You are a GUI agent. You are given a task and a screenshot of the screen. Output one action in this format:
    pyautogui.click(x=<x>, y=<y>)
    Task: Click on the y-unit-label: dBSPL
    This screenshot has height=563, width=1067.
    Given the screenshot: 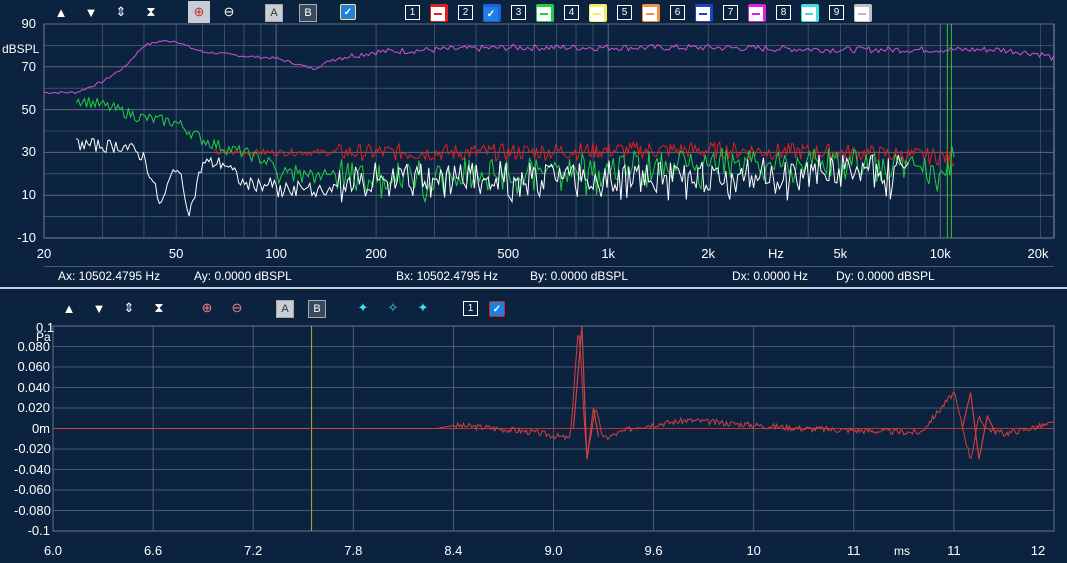 What is the action you would take?
    pyautogui.click(x=21, y=49)
    